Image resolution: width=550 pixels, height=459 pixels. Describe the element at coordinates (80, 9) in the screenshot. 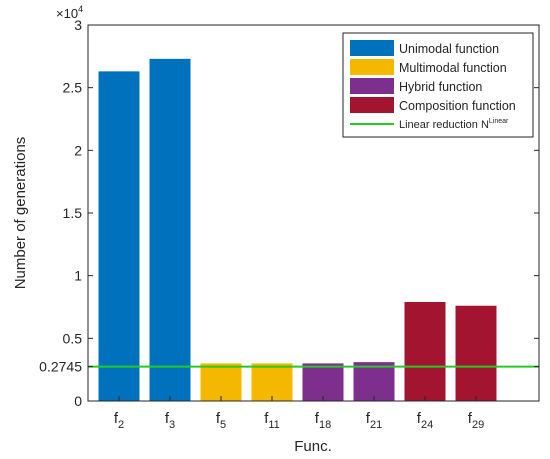

I see `y-exponent-power: 4` at that location.